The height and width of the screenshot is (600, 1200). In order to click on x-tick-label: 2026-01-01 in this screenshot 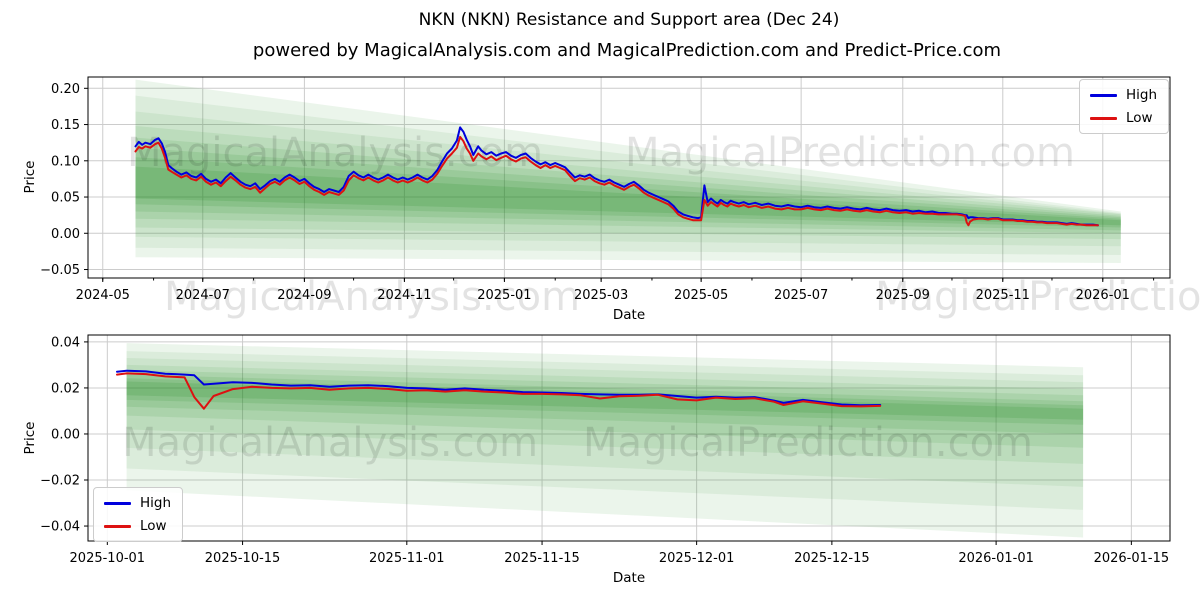, I will do `click(996, 558)`.